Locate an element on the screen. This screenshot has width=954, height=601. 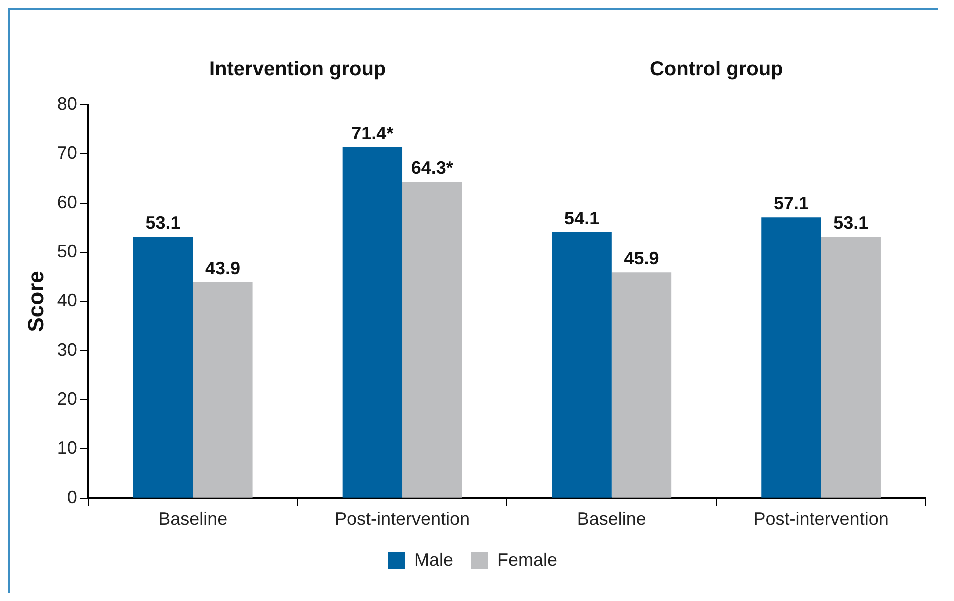
data-label: 71.4* is located at coordinates (373, 133).